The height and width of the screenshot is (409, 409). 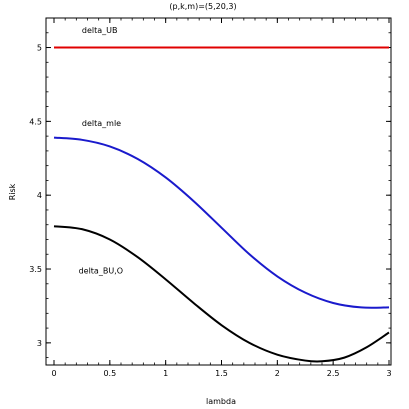 What do you see at coordinates (202, 6) in the screenshot?
I see `chart-title: (p,k,m)=(5,20,3)` at bounding box center [202, 6].